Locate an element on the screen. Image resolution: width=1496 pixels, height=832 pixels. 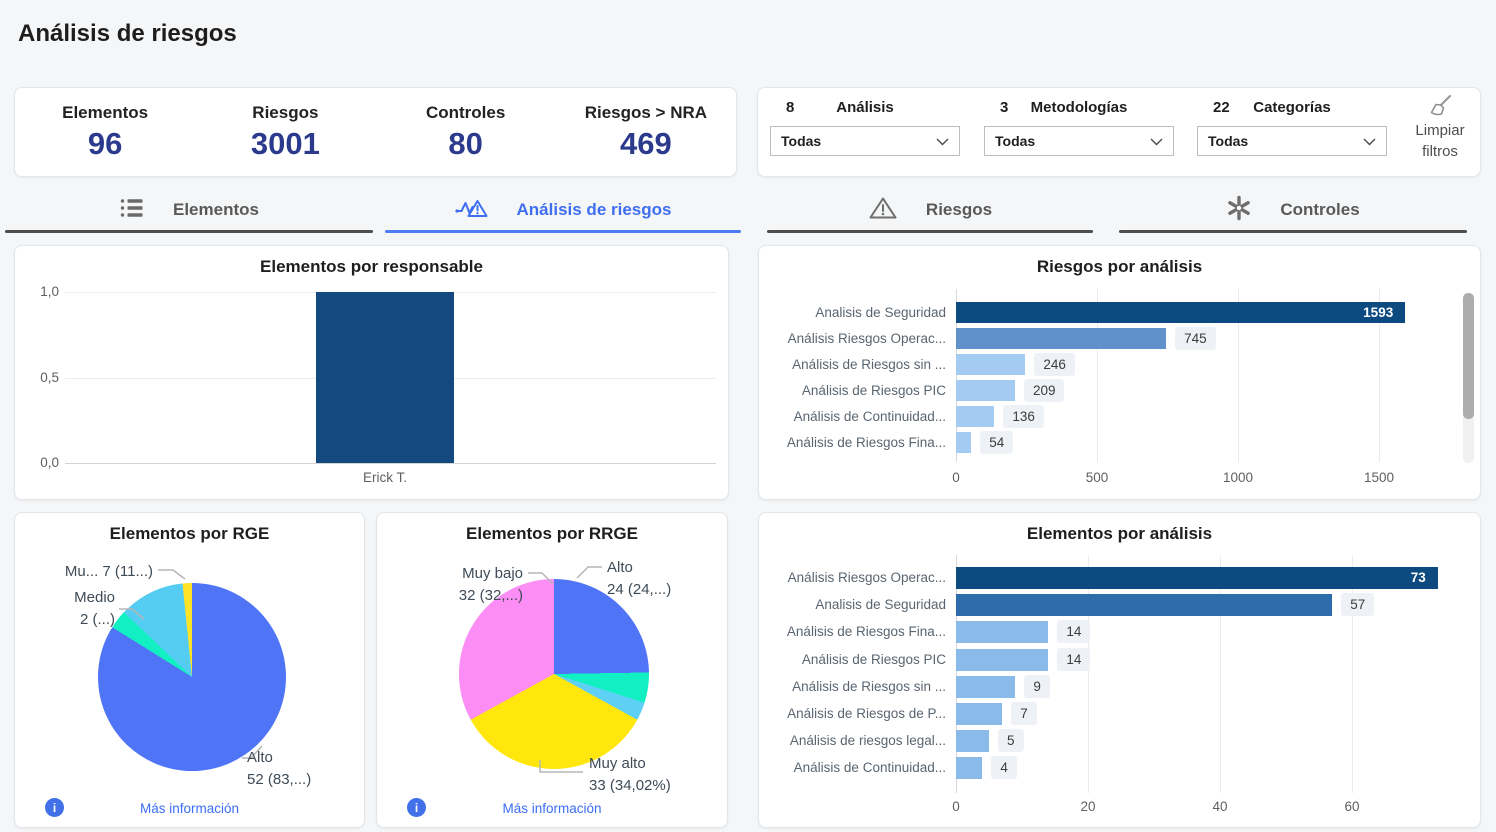
category-label: Analisis de Seguridad is located at coordinates (880, 605).